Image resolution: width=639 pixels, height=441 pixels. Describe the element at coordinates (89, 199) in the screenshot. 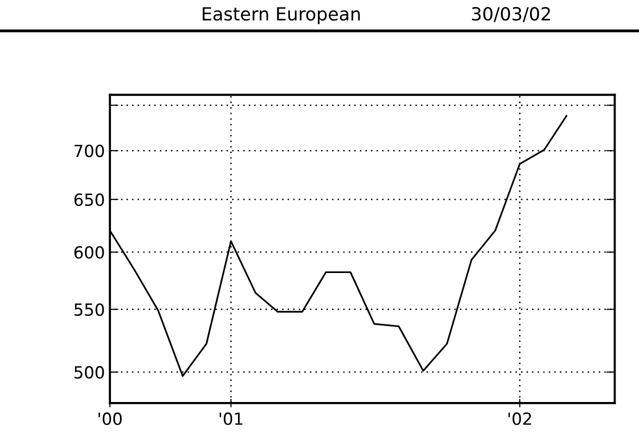

I see `y-tick-label: 650` at that location.